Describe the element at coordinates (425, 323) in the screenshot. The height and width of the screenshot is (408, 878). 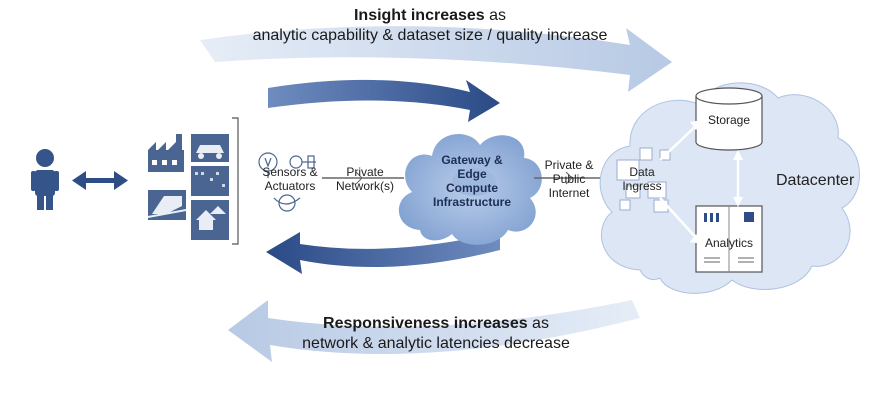
I see `bottom-headline-bold: Responsiveness increases` at that location.